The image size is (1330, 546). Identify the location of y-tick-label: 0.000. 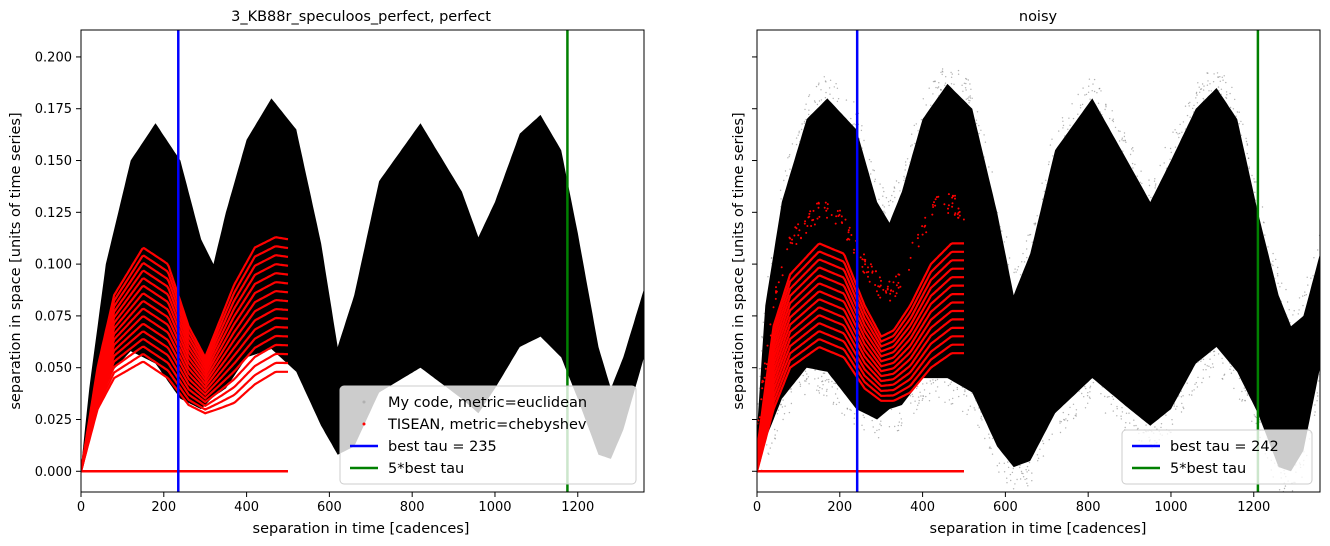
(53, 472).